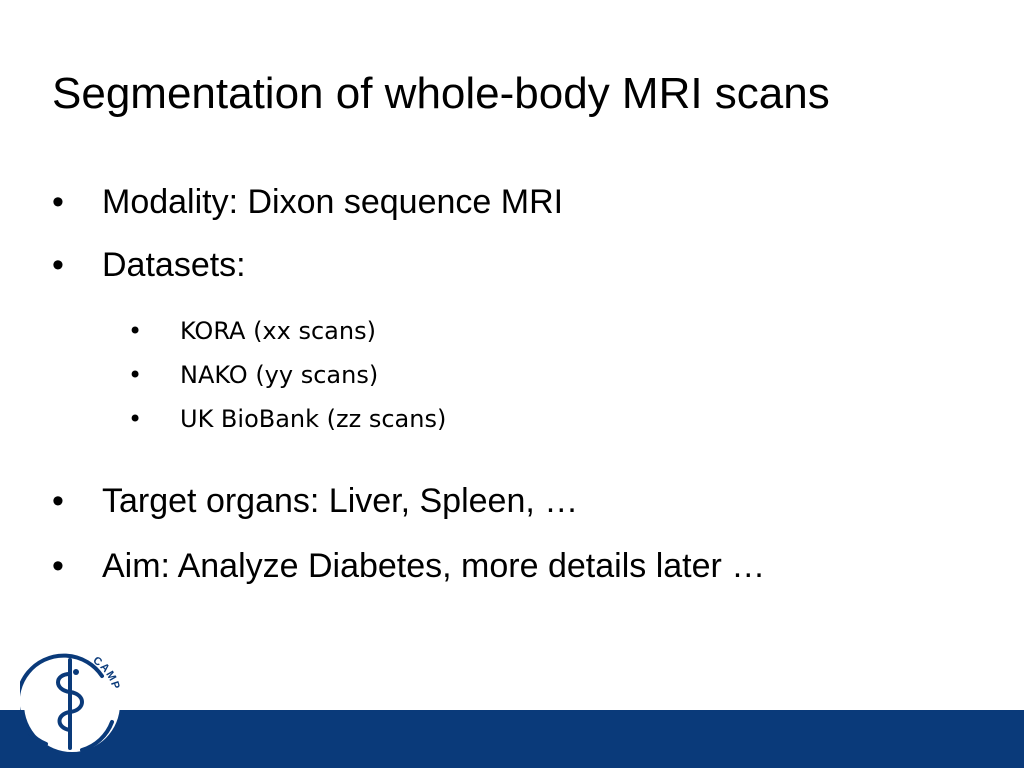  I want to click on bullet-text: Datasets:, so click(174, 265).